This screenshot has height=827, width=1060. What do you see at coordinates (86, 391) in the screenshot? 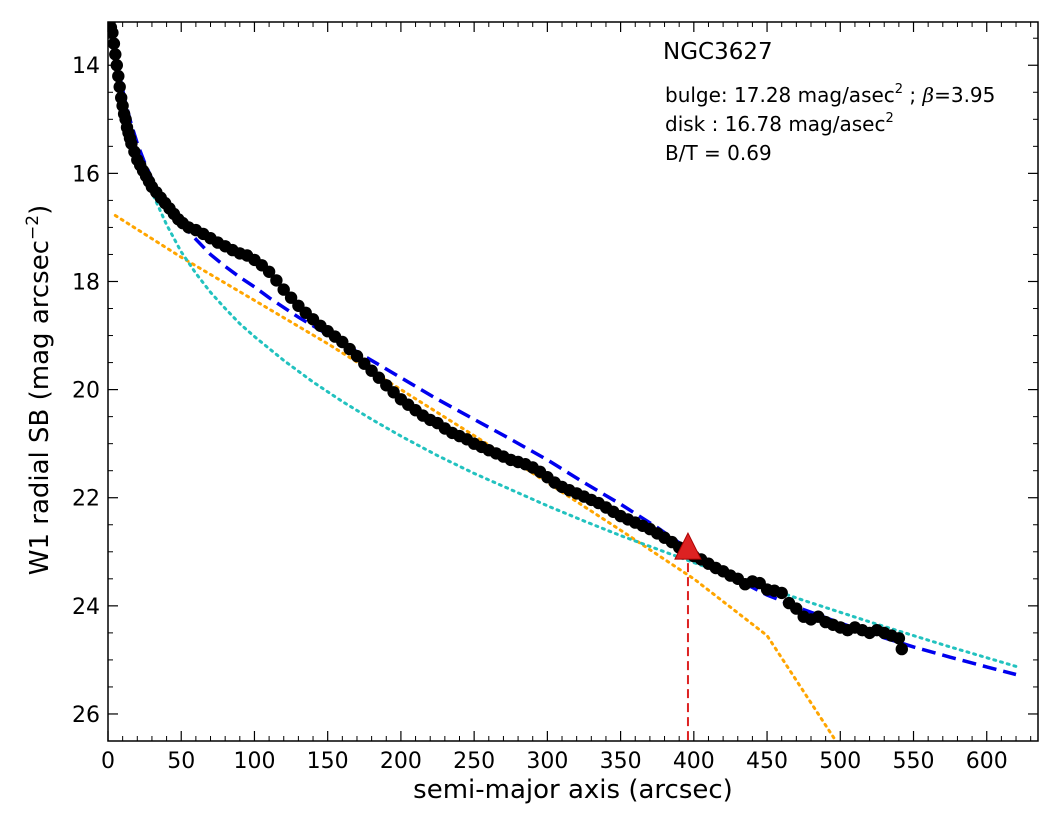
I see `y-tick-label: 20` at bounding box center [86, 391].